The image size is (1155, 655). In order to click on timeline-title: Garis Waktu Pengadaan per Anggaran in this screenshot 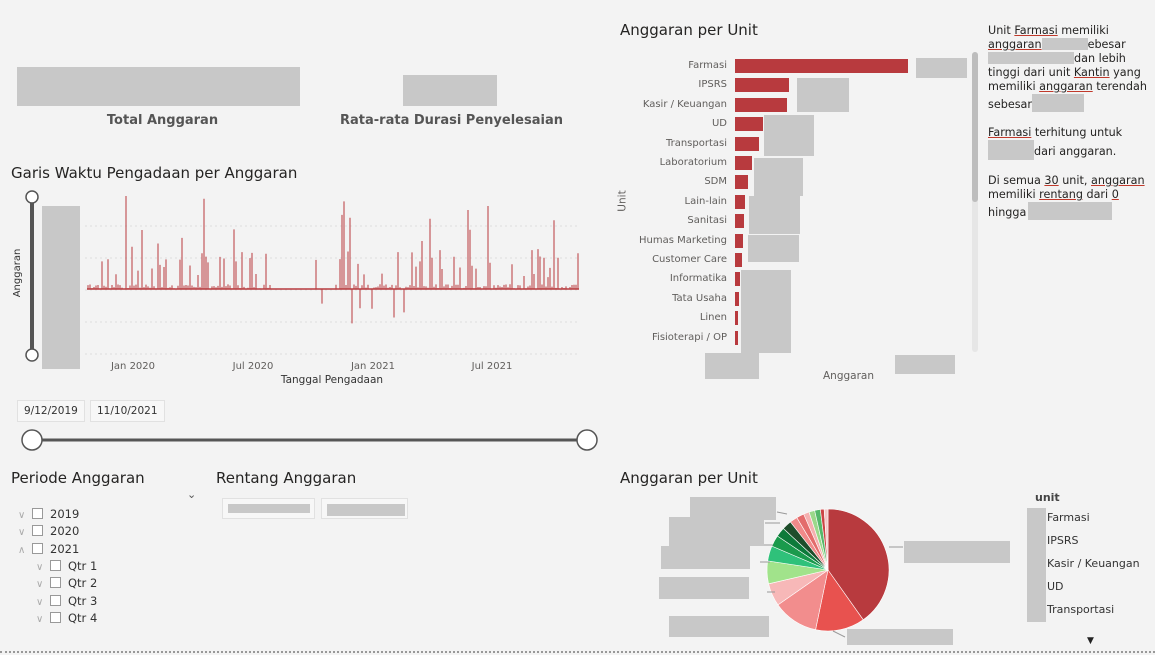, I will do `click(154, 173)`.